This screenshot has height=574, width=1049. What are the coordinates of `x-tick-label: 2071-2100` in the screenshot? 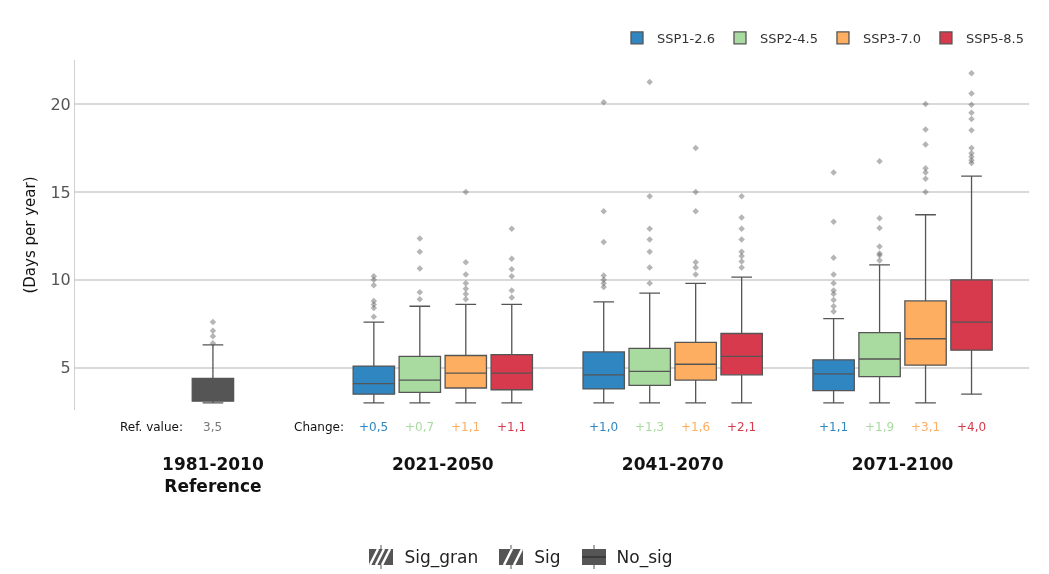 It's located at (902, 464).